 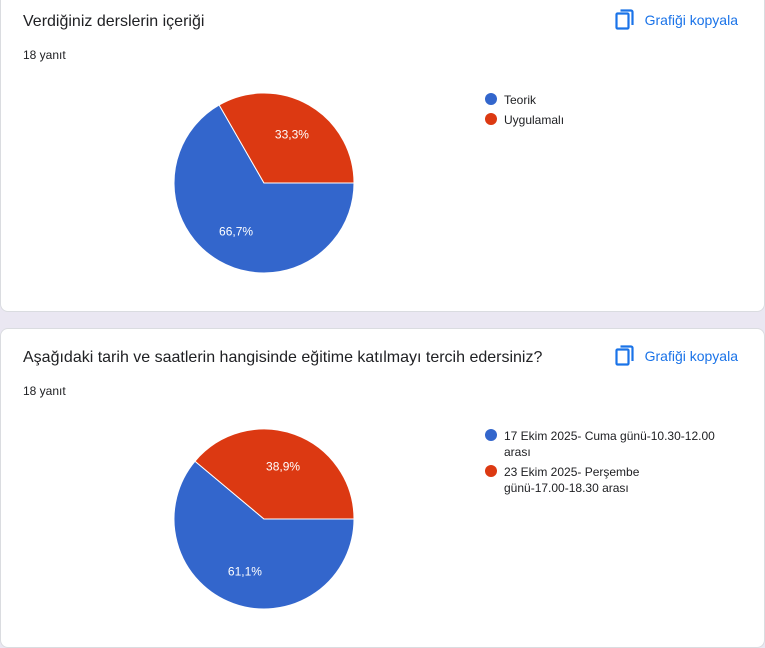 I want to click on question-title: Verdiğiniz derslerin içeriği, so click(x=114, y=21).